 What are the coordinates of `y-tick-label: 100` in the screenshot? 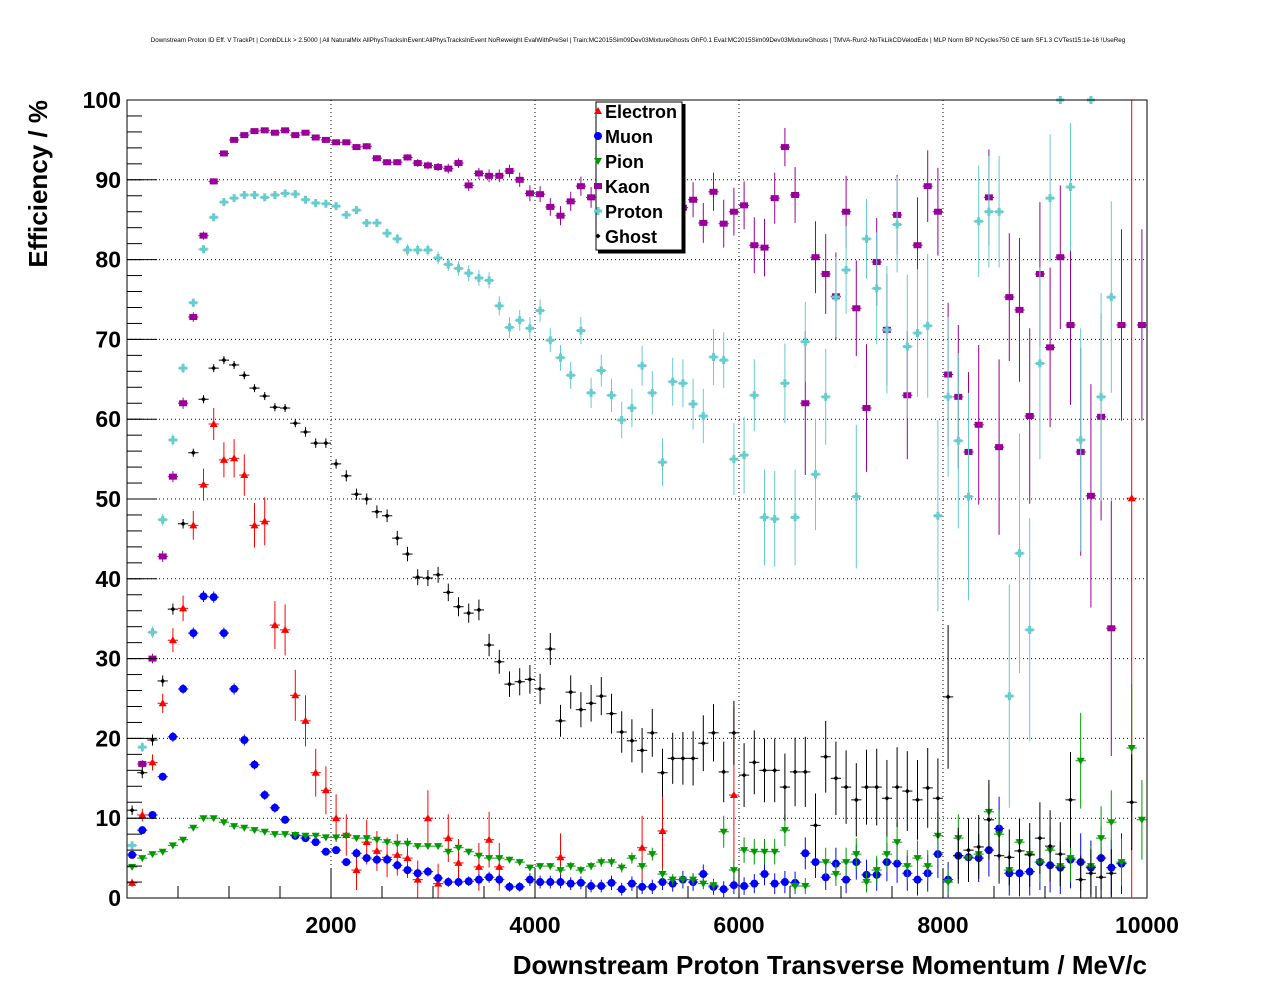 It's located at (102, 100).